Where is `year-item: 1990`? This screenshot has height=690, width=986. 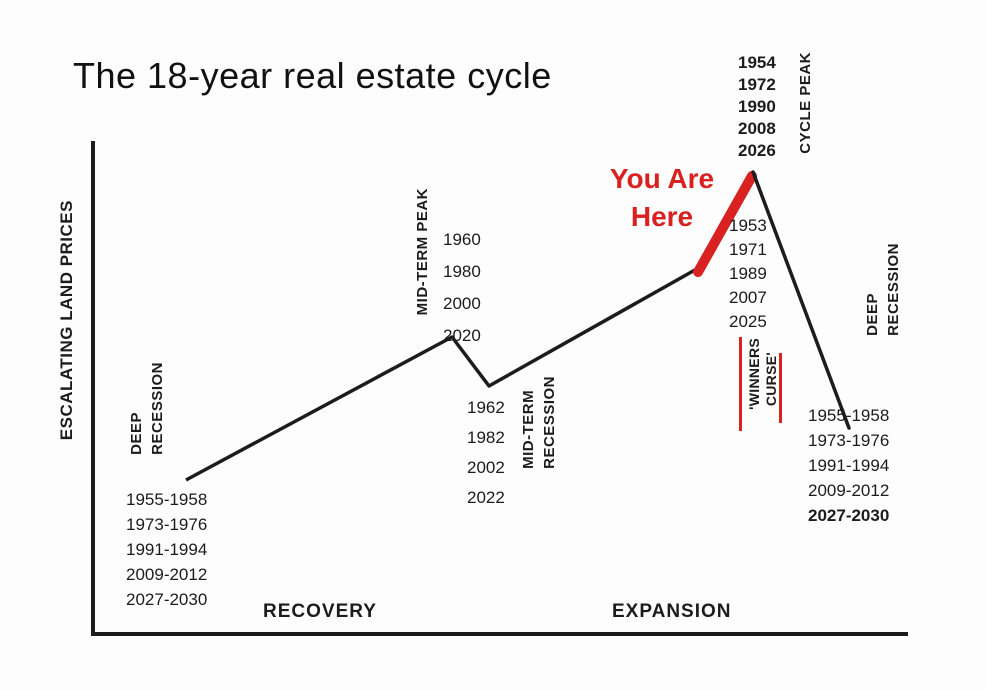 year-item: 1990 is located at coordinates (757, 106).